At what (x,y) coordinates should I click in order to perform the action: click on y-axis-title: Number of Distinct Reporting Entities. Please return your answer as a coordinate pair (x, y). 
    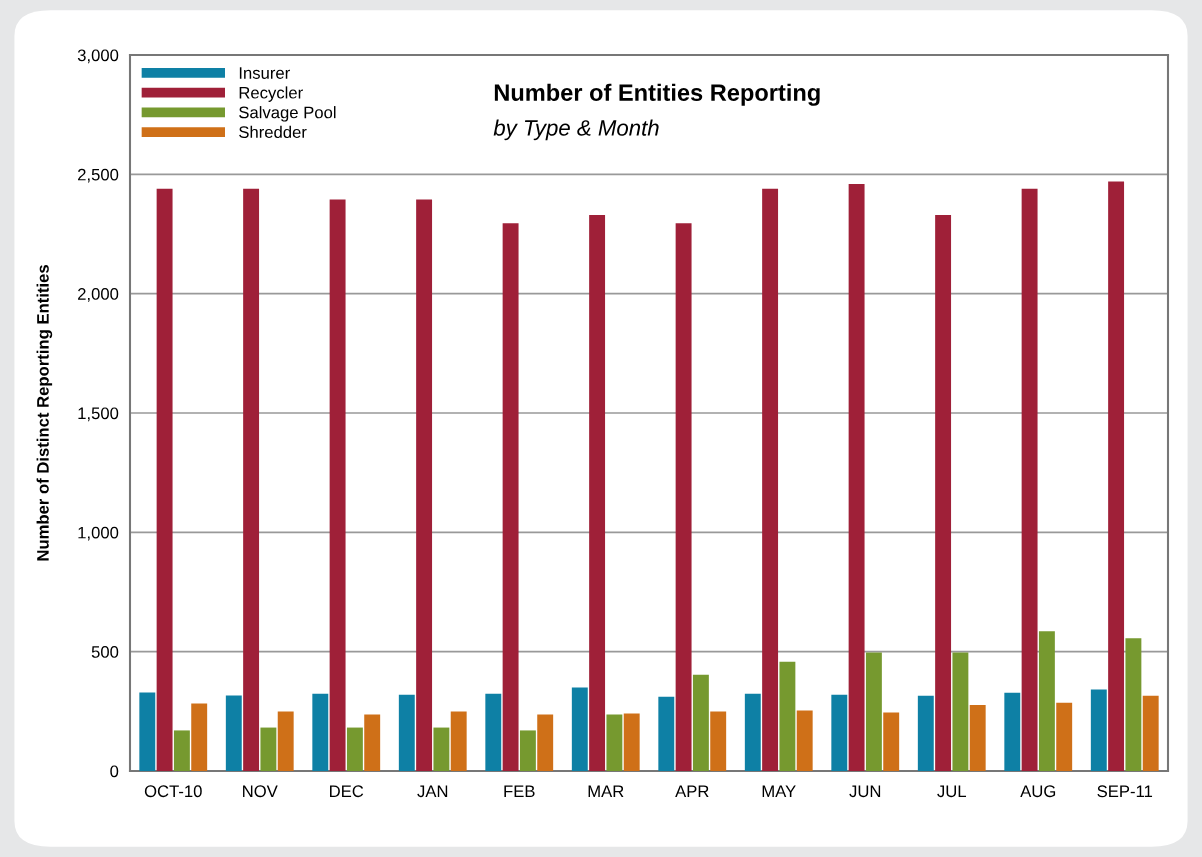
    Looking at the image, I should click on (44, 413).